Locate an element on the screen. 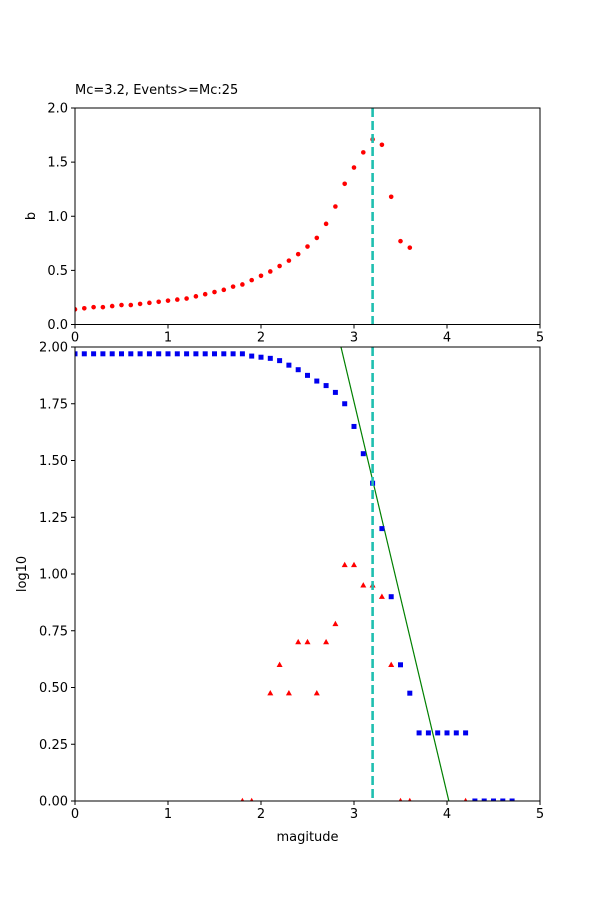 Image resolution: width=600 pixels, height=900 pixels. bottom-x-tick-label: 3 is located at coordinates (354, 814).